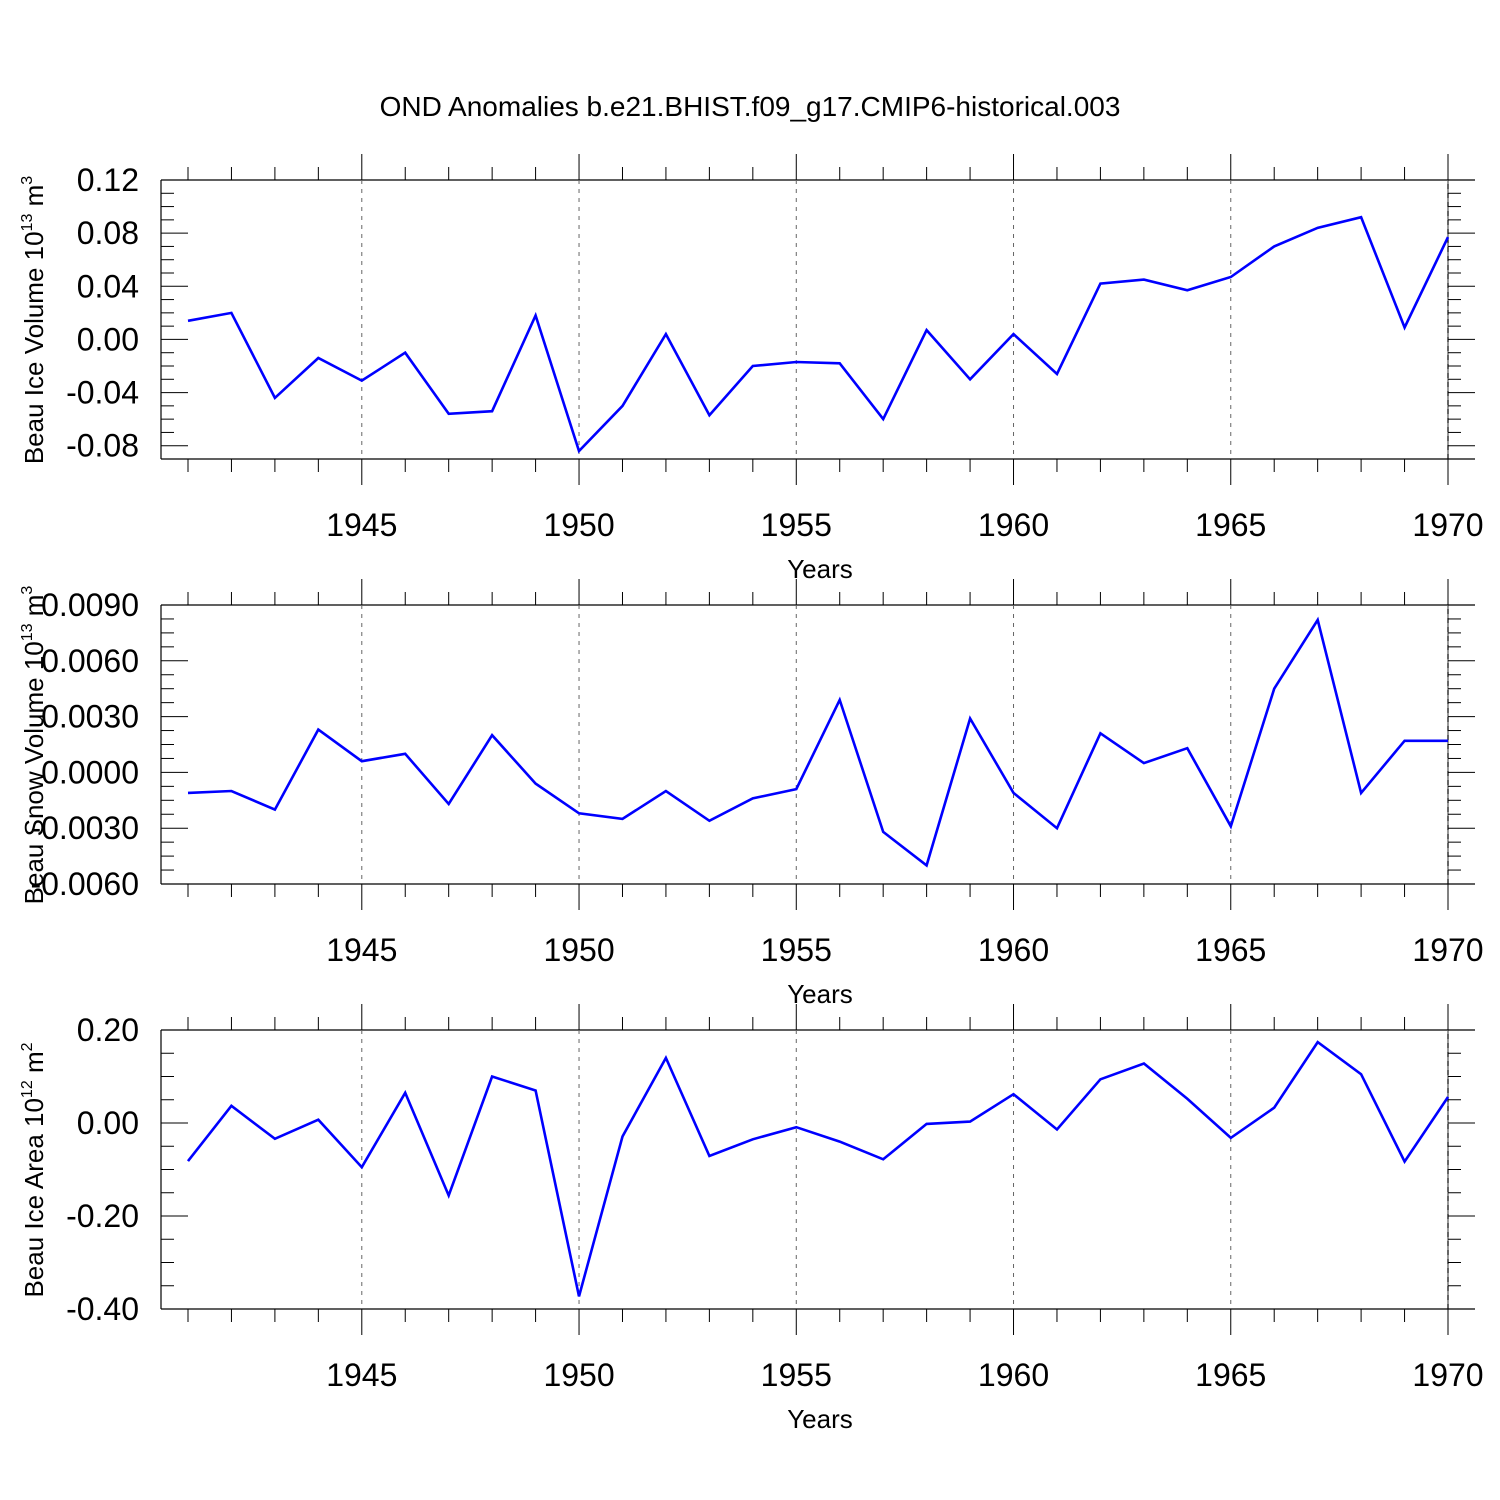  What do you see at coordinates (27, 1089) in the screenshot?
I see `y-axis-title-exponent: 12` at bounding box center [27, 1089].